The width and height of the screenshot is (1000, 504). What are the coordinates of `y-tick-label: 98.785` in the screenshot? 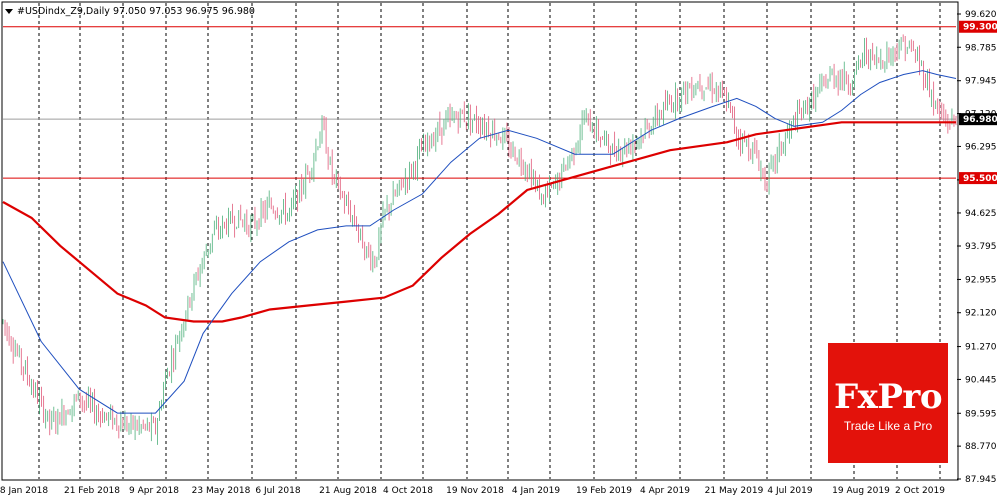 It's located at (981, 48).